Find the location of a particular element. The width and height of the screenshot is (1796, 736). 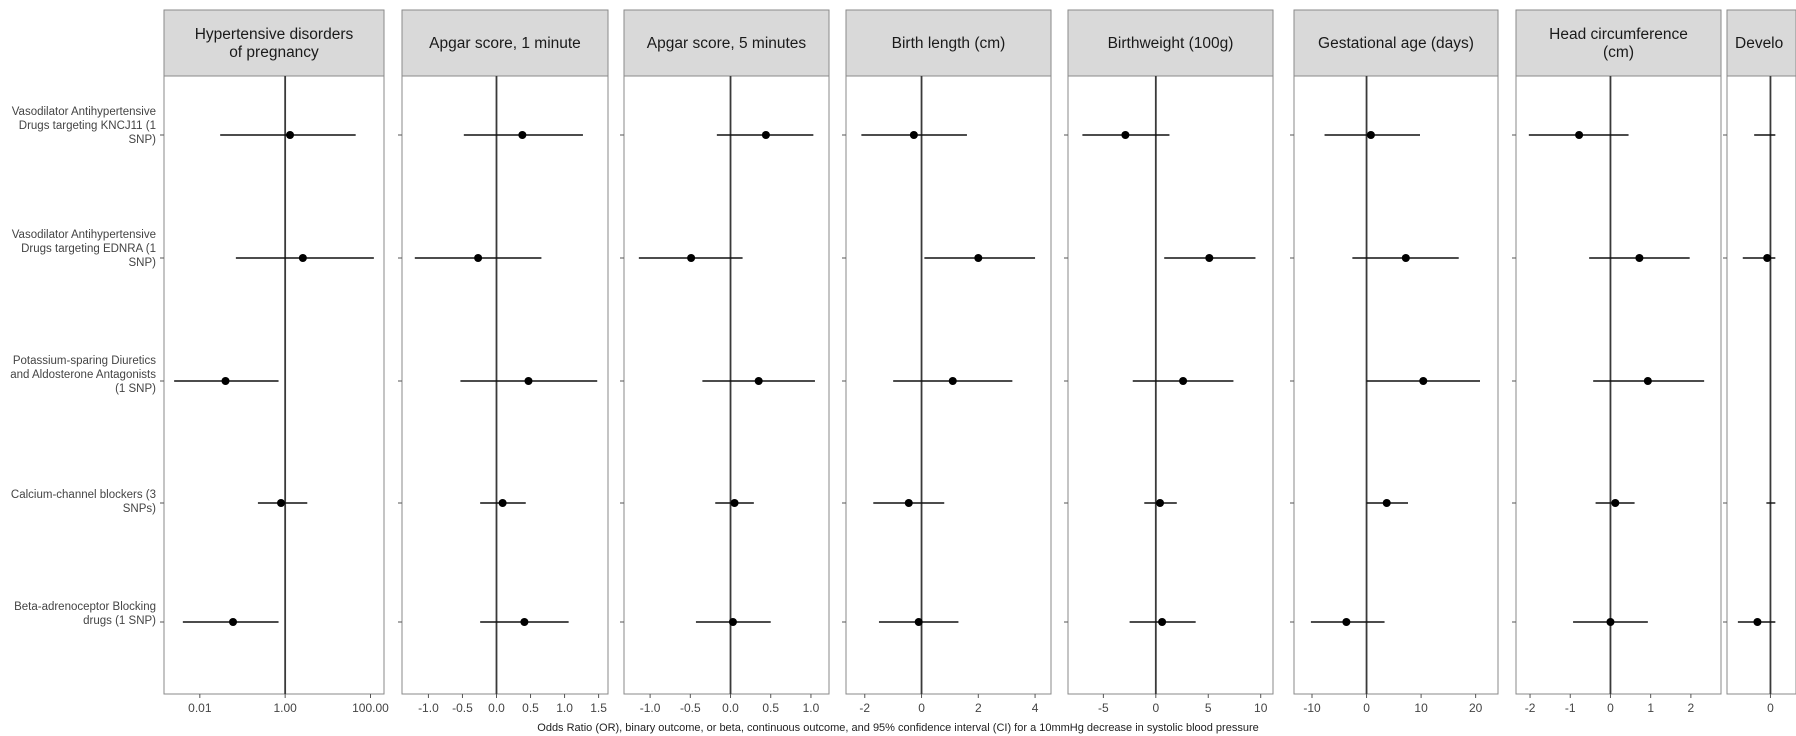

panel-title: Hypertensive disorders is located at coordinates (274, 34).